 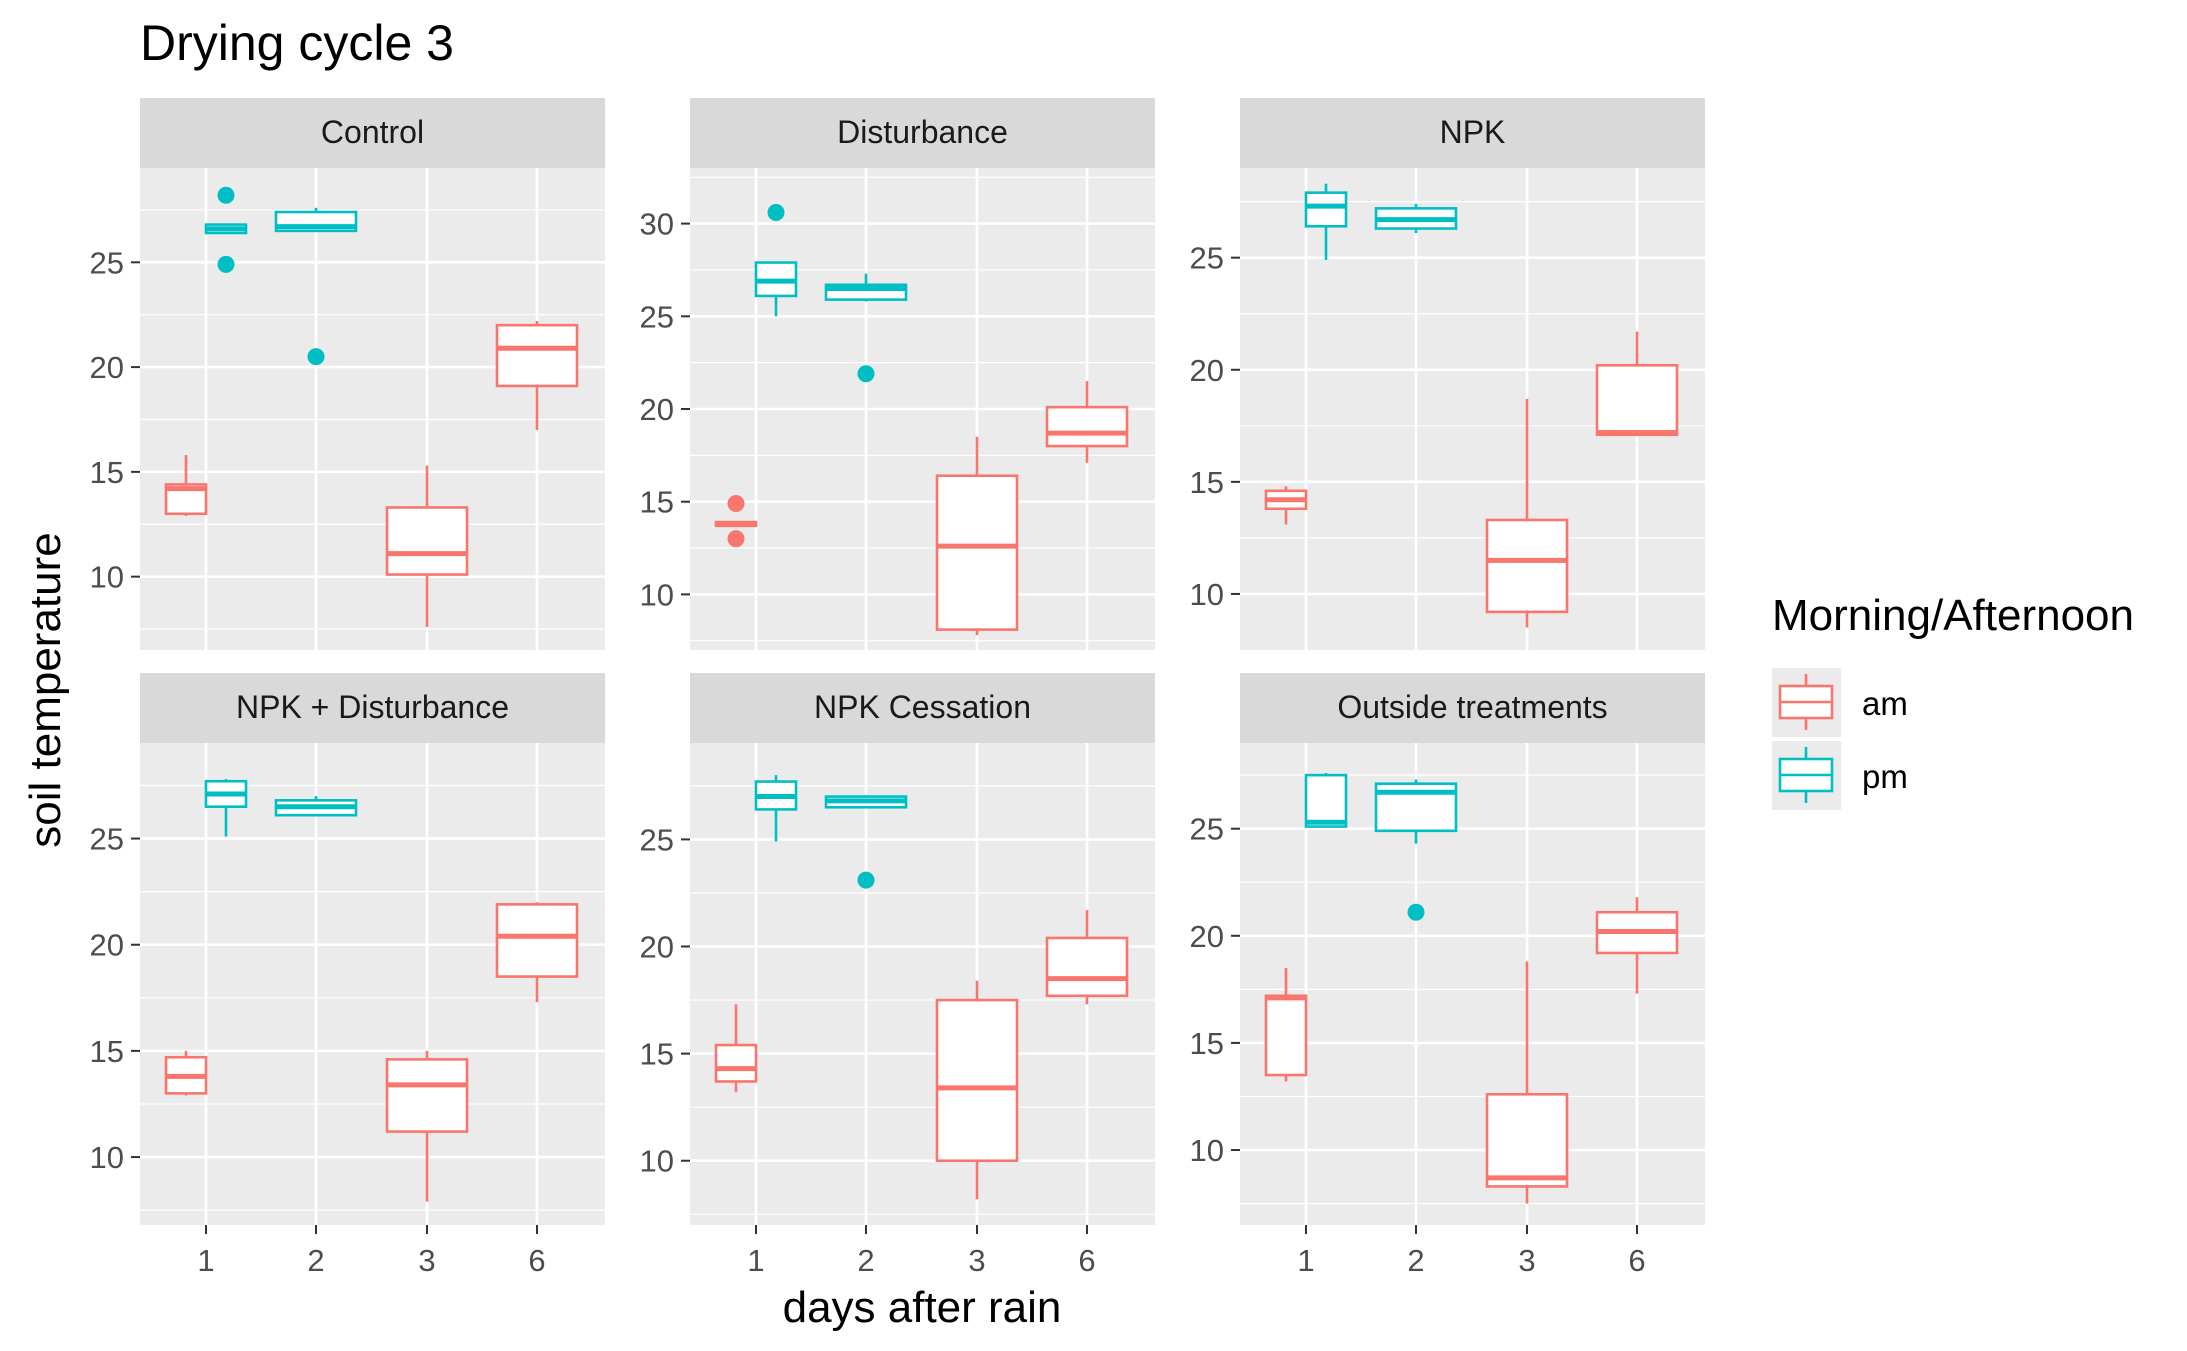 What do you see at coordinates (205, 1260) in the screenshot?
I see `x-tick-label: 1` at bounding box center [205, 1260].